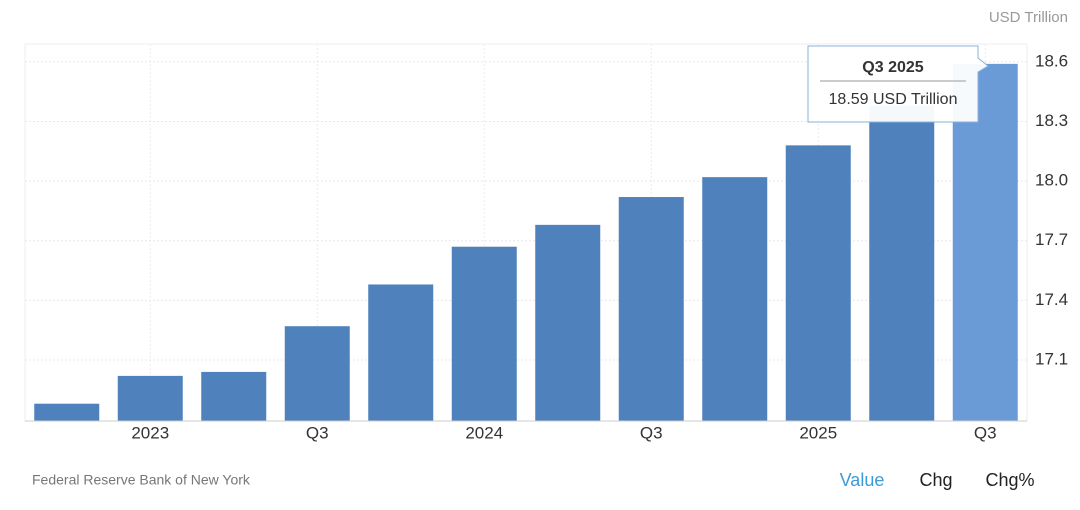  Describe the element at coordinates (141, 480) in the screenshot. I see `source: Federal Reserve Bank of New York` at that location.